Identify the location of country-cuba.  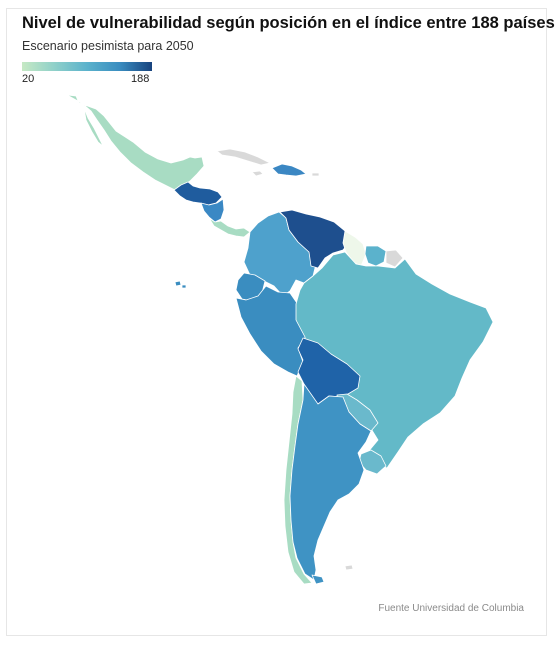
(243, 157).